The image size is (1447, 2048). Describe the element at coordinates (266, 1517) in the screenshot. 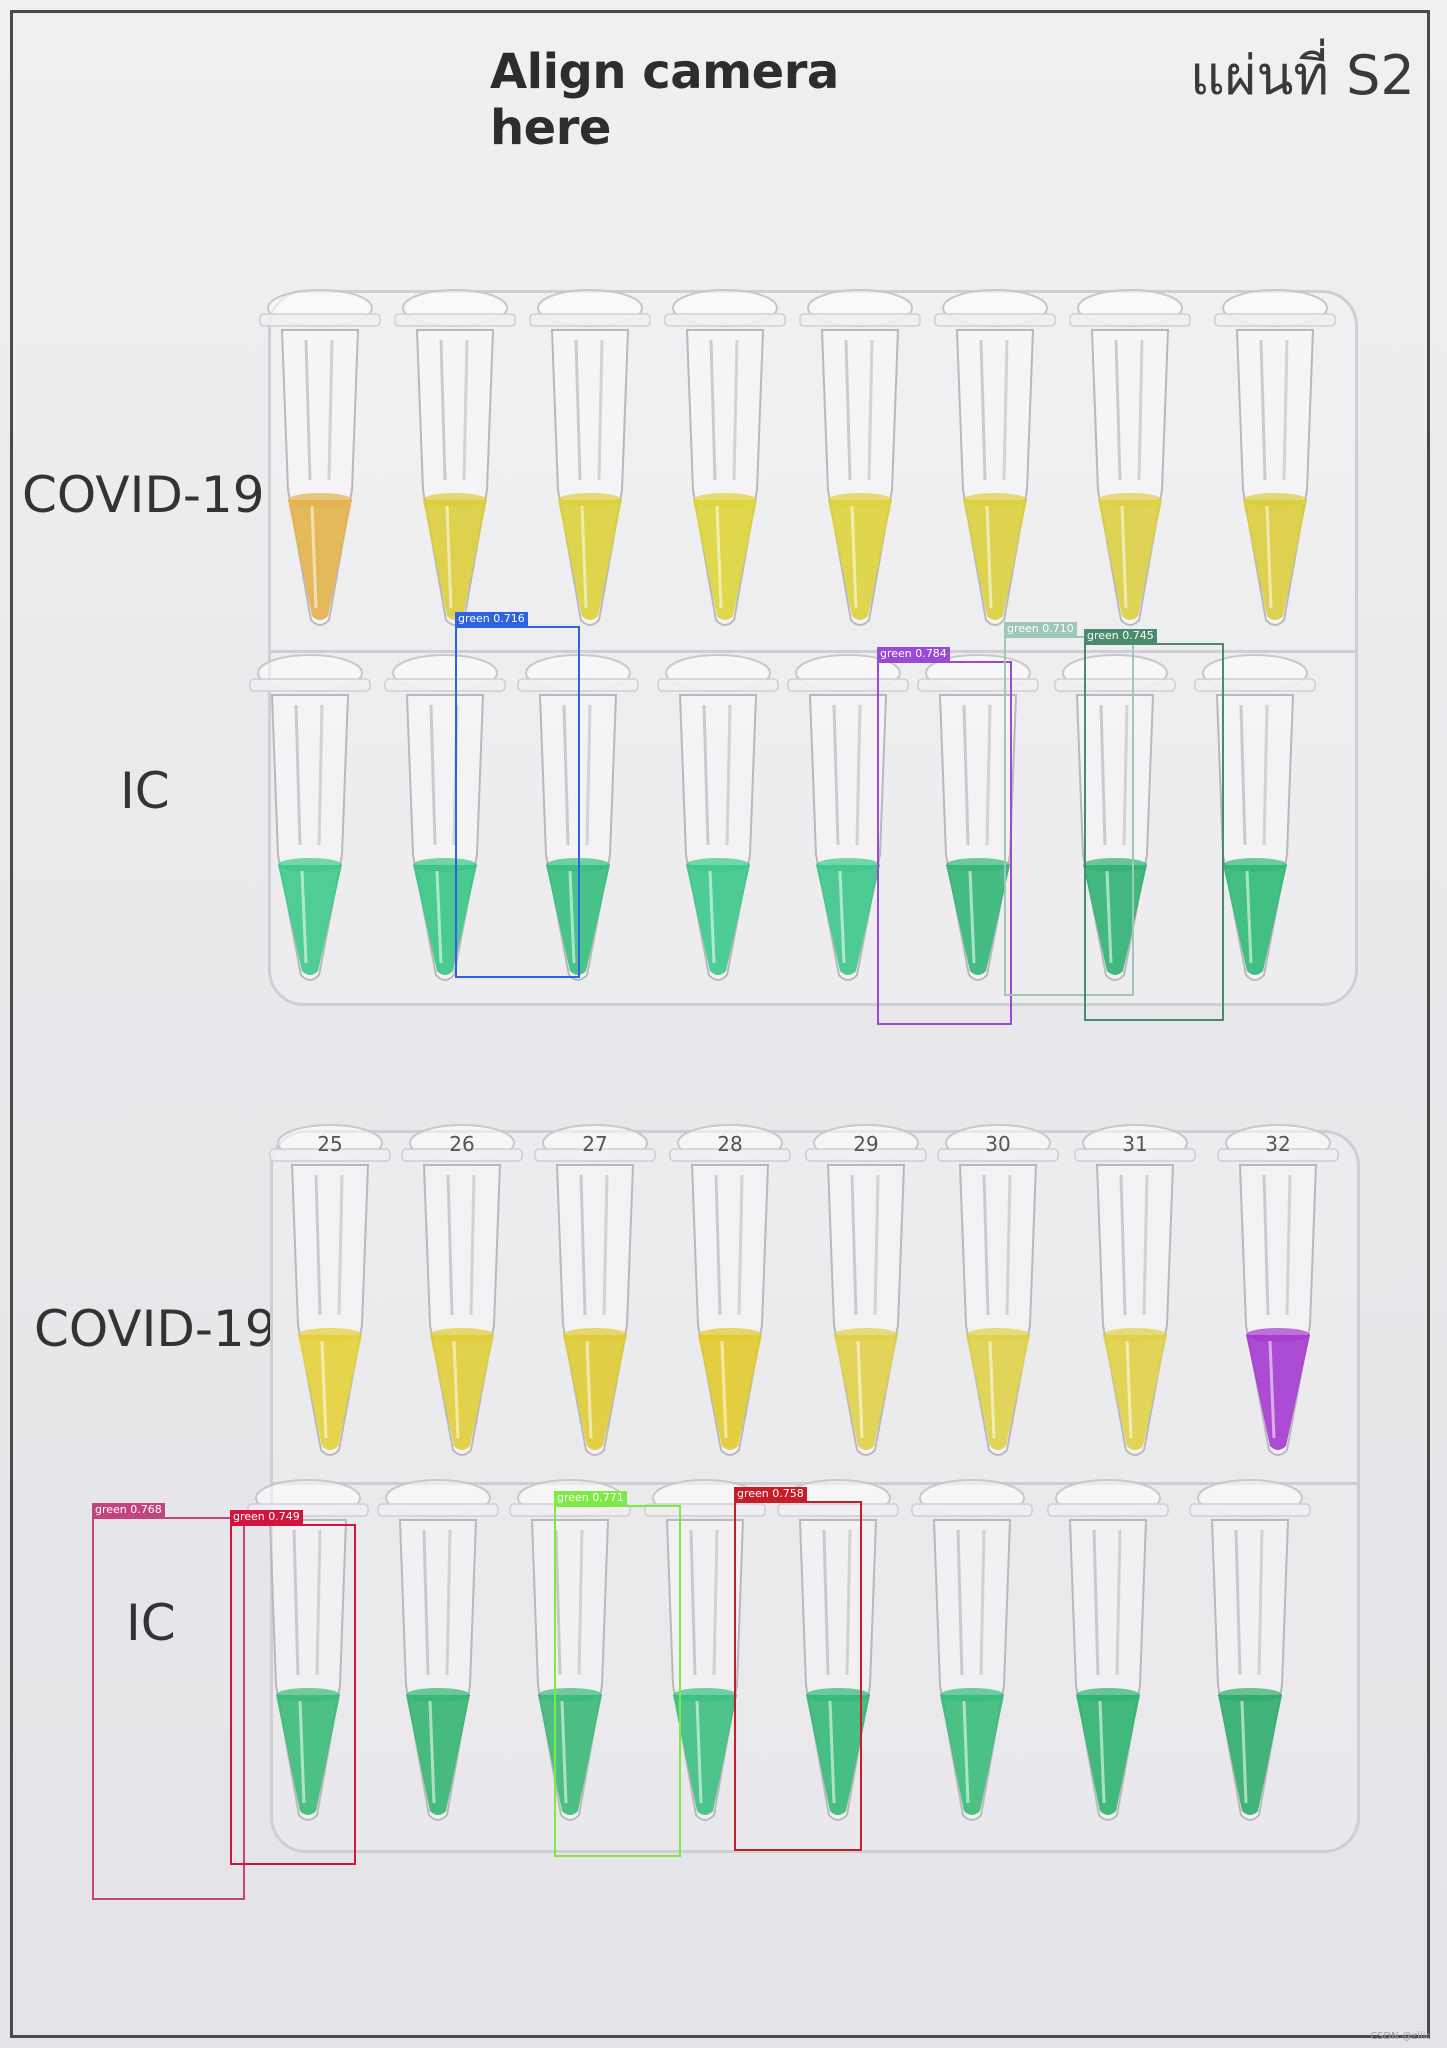

I see `detection-label-6: green 0.749` at that location.